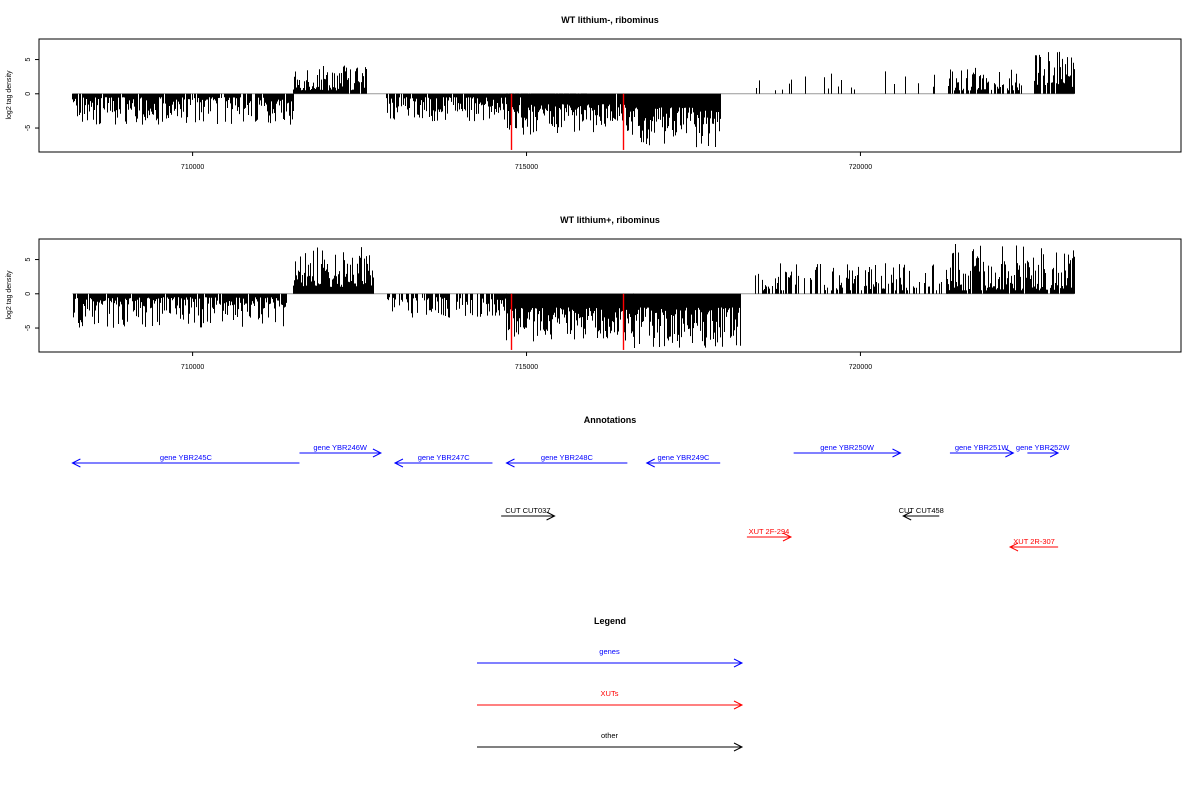 This screenshot has height=800, width=1200. I want to click on annotation-label: gene YBR250W, so click(847, 447).